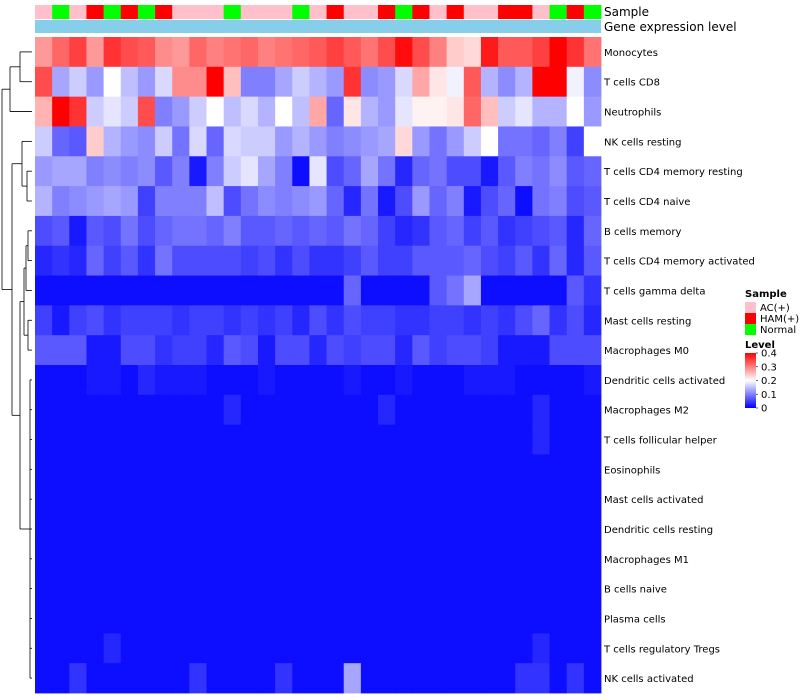 This screenshot has width=800, height=700. What do you see at coordinates (646, 411) in the screenshot?
I see `row-label: Macrophages M2` at bounding box center [646, 411].